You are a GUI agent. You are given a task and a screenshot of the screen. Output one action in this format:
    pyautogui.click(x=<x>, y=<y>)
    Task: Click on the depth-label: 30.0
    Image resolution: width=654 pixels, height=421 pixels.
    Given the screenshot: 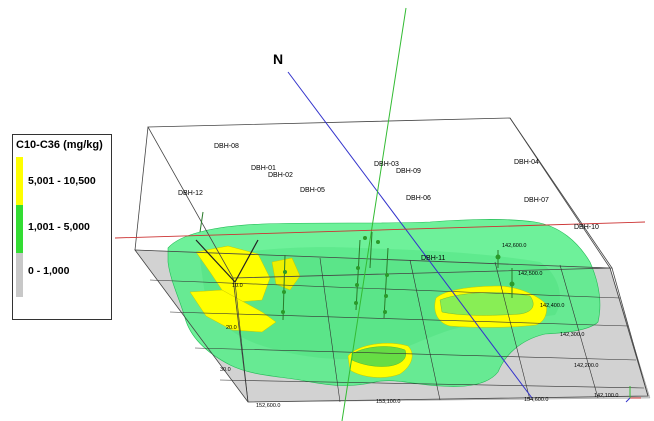 What is the action you would take?
    pyautogui.click(x=225, y=370)
    